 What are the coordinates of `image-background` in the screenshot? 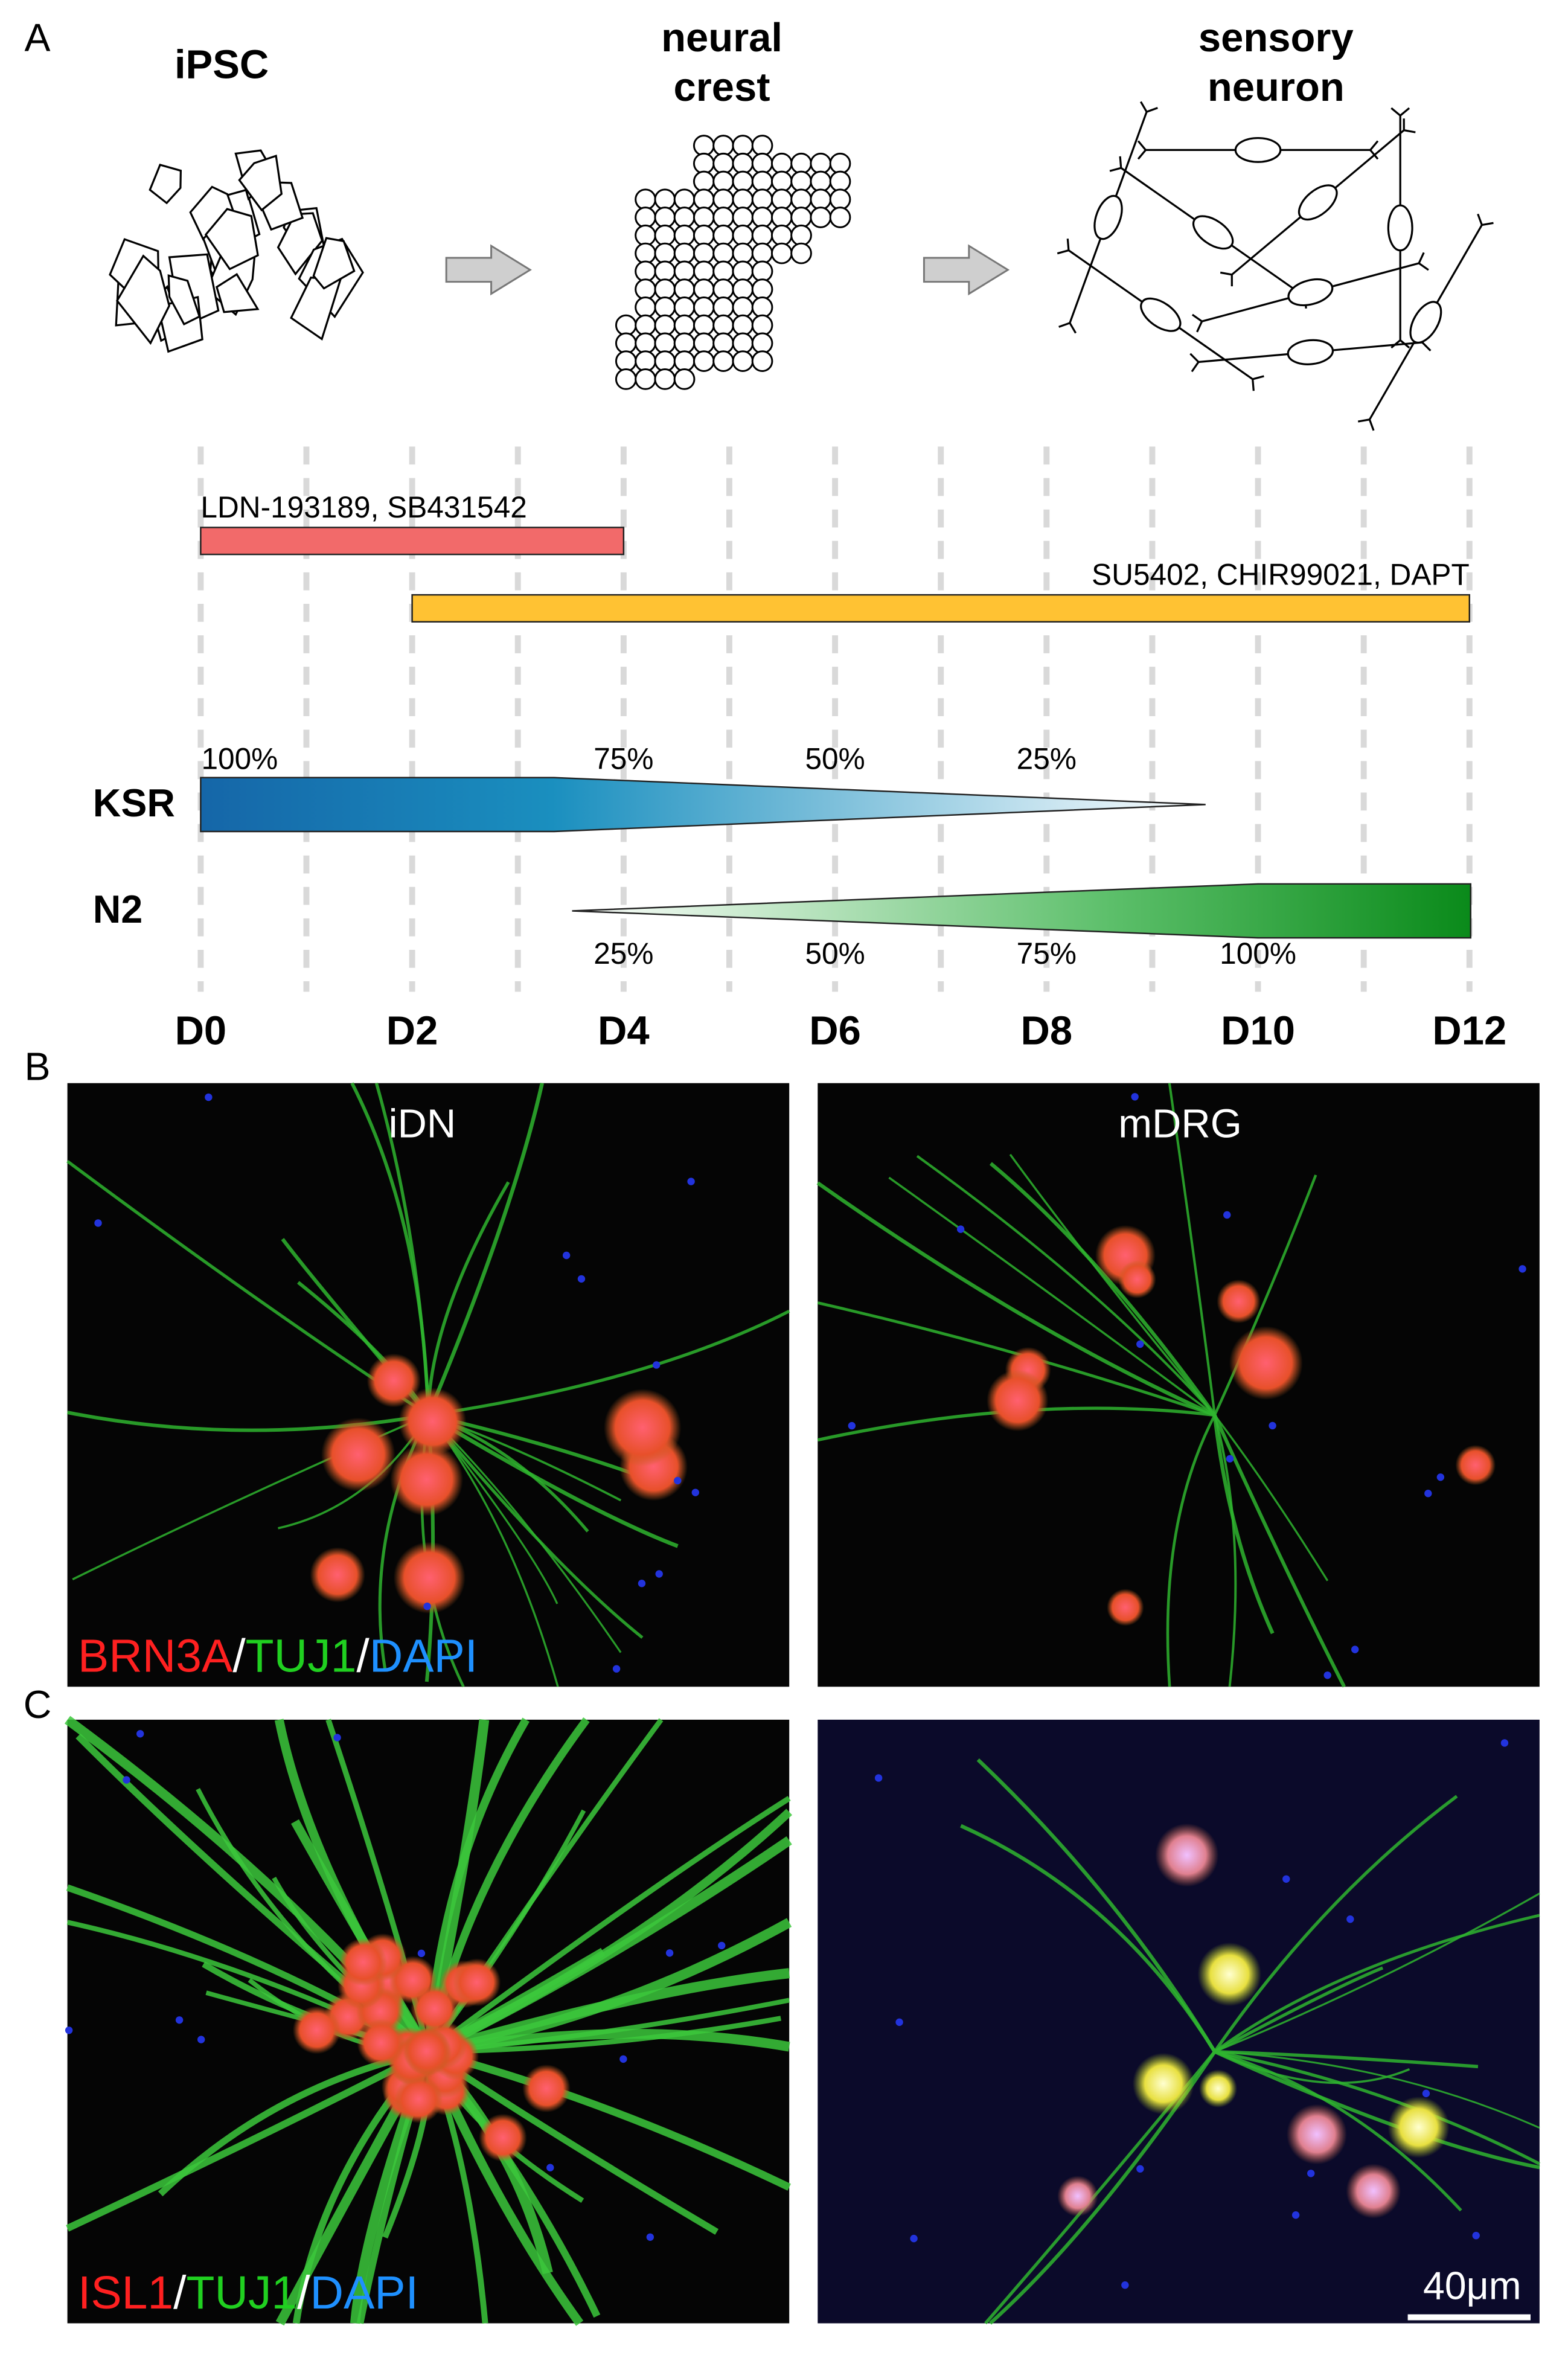 It's located at (1179, 1385).